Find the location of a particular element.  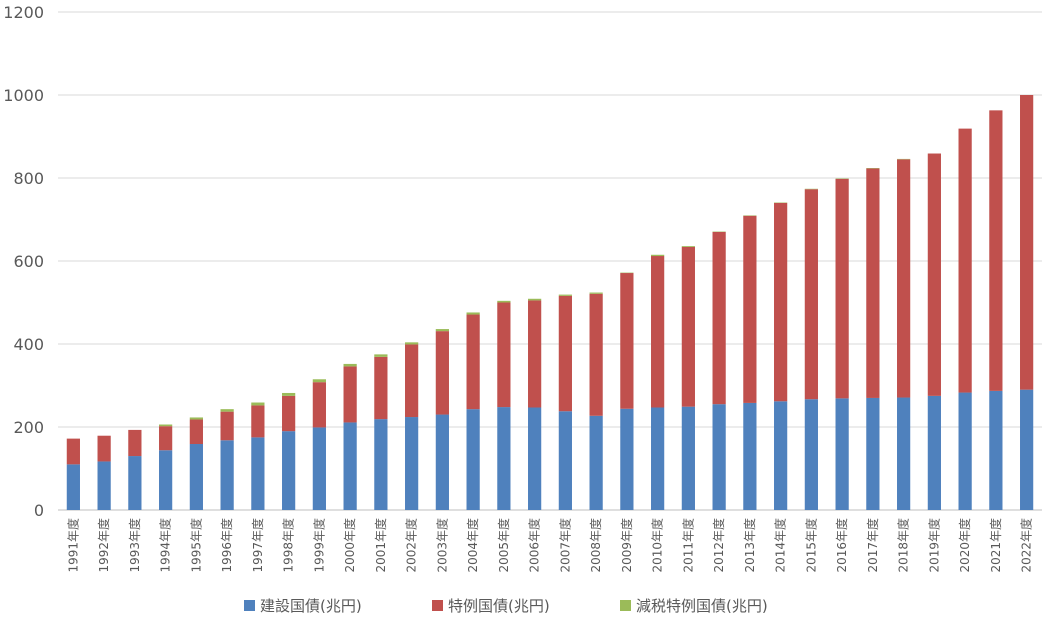

x-tick-label: 2010年度 is located at coordinates (657, 545).